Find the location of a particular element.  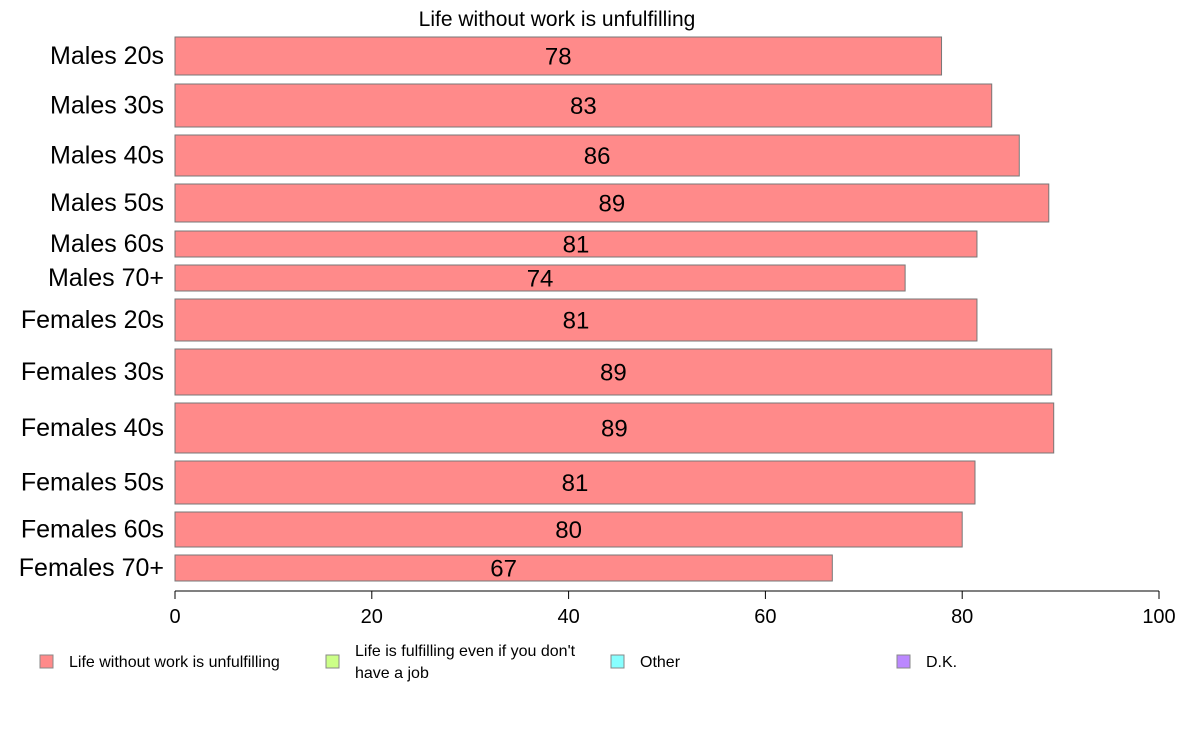

category-label: Females 40s is located at coordinates (92, 428).